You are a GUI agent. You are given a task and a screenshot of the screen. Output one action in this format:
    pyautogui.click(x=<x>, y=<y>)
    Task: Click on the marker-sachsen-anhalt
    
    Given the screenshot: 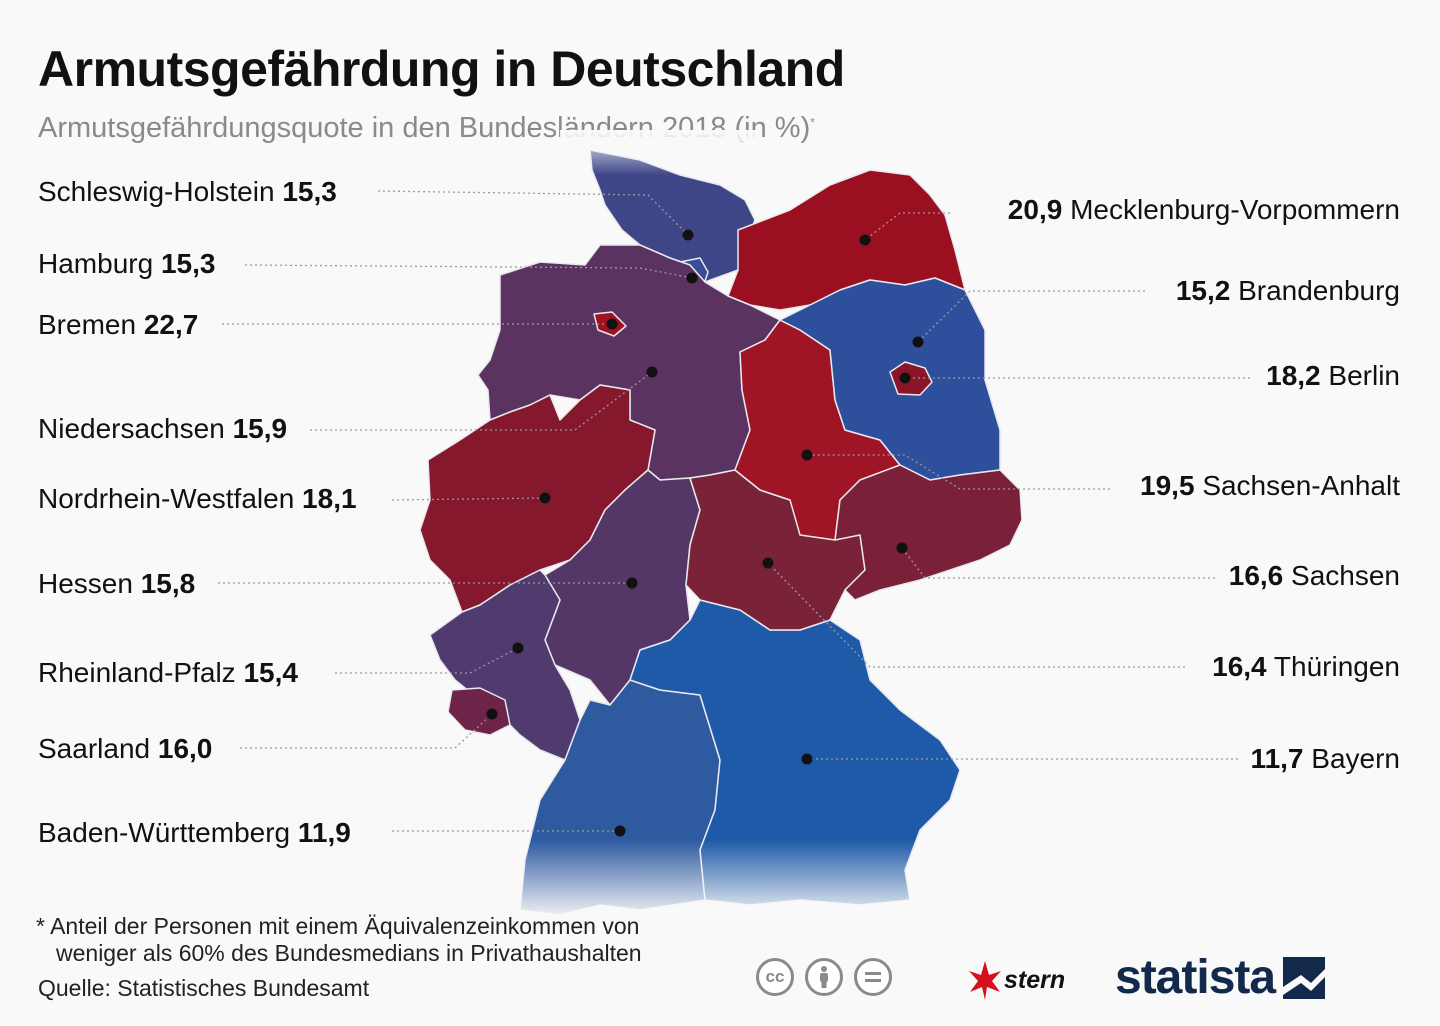 What is the action you would take?
    pyautogui.click(x=807, y=455)
    